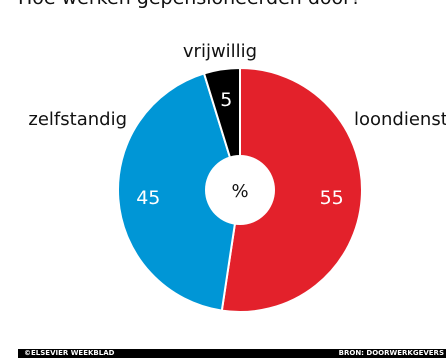 The width and height of the screenshot is (446, 358). I want to click on value-label-zelfstandig: 45, so click(148, 198).